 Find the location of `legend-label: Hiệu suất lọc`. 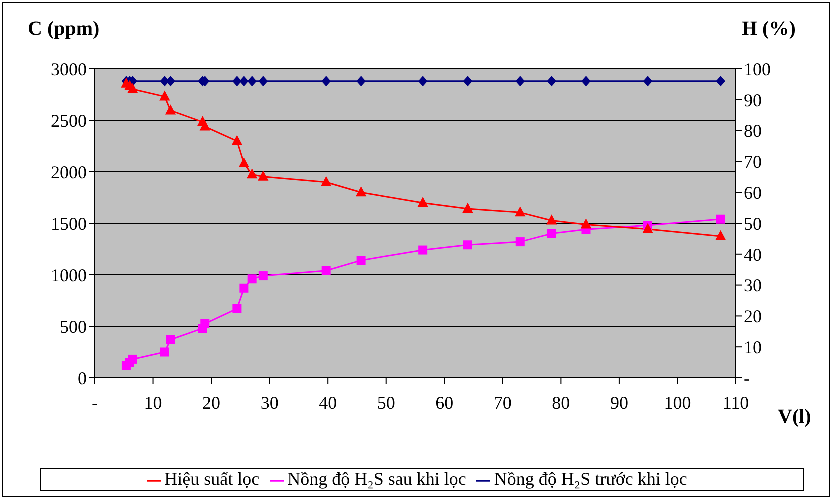

legend-label: Hiệu suất lọc is located at coordinates (212, 479).